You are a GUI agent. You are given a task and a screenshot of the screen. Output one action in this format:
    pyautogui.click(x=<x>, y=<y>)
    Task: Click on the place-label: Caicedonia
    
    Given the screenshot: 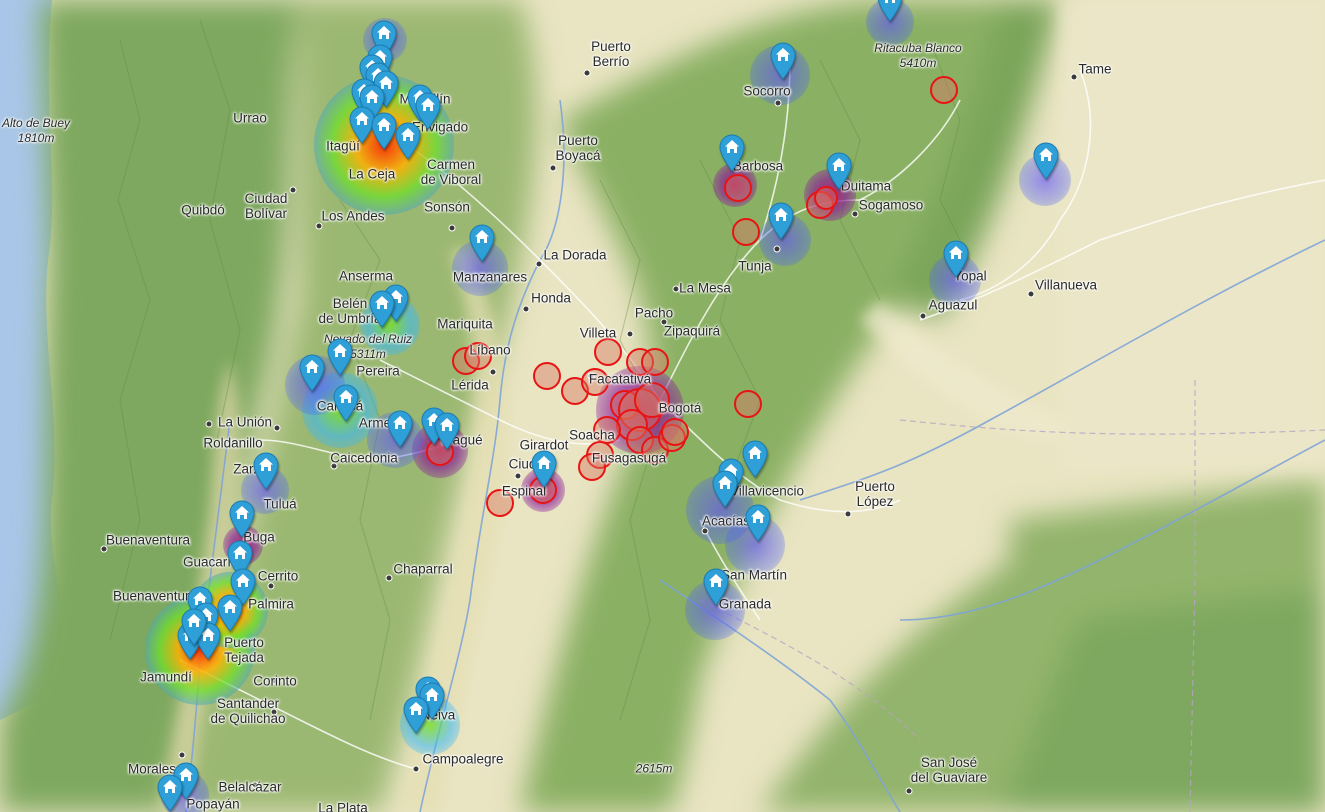 What is the action you would take?
    pyautogui.click(x=364, y=458)
    